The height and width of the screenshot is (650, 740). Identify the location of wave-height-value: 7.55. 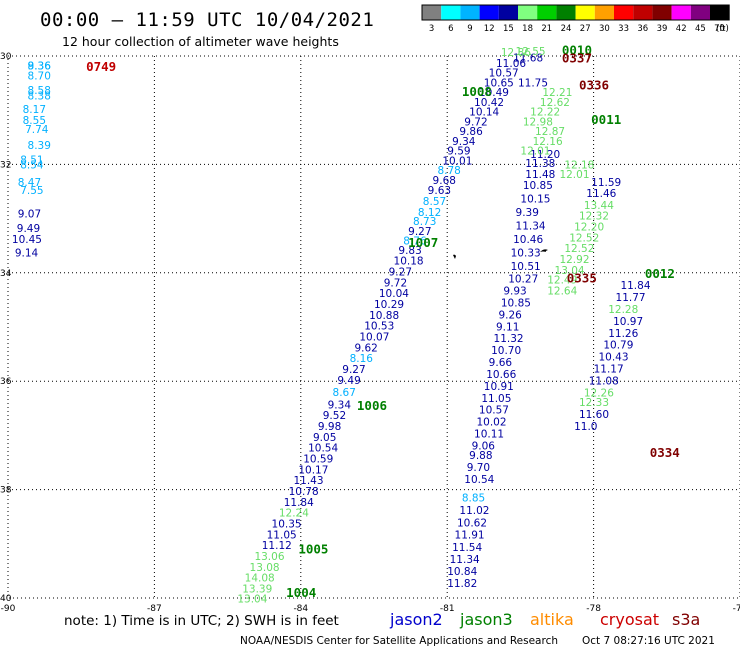
(31, 191).